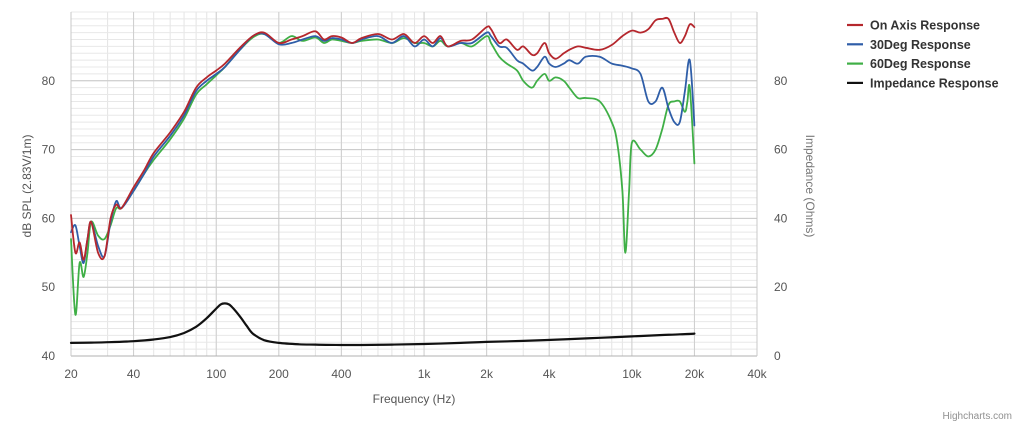 Image resolution: width=1024 pixels, height=426 pixels. I want to click on legend-label: 30Deg Response, so click(920, 45).